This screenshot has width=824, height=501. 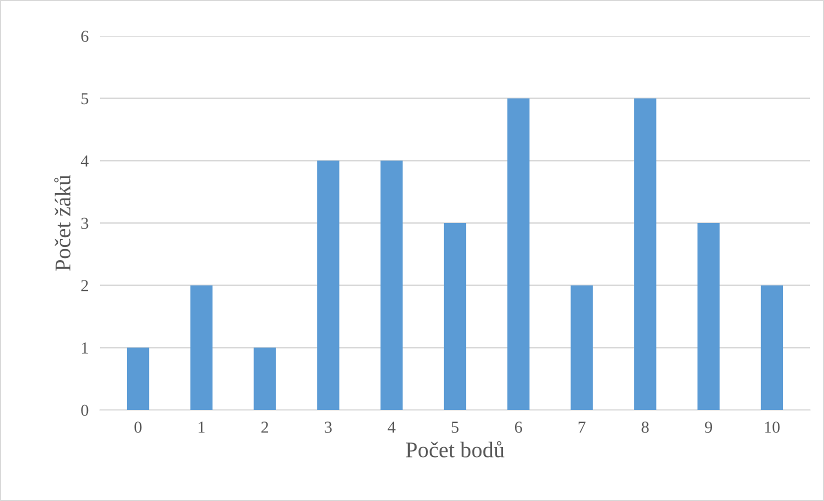 I want to click on x-tick-label: 5, so click(x=455, y=427).